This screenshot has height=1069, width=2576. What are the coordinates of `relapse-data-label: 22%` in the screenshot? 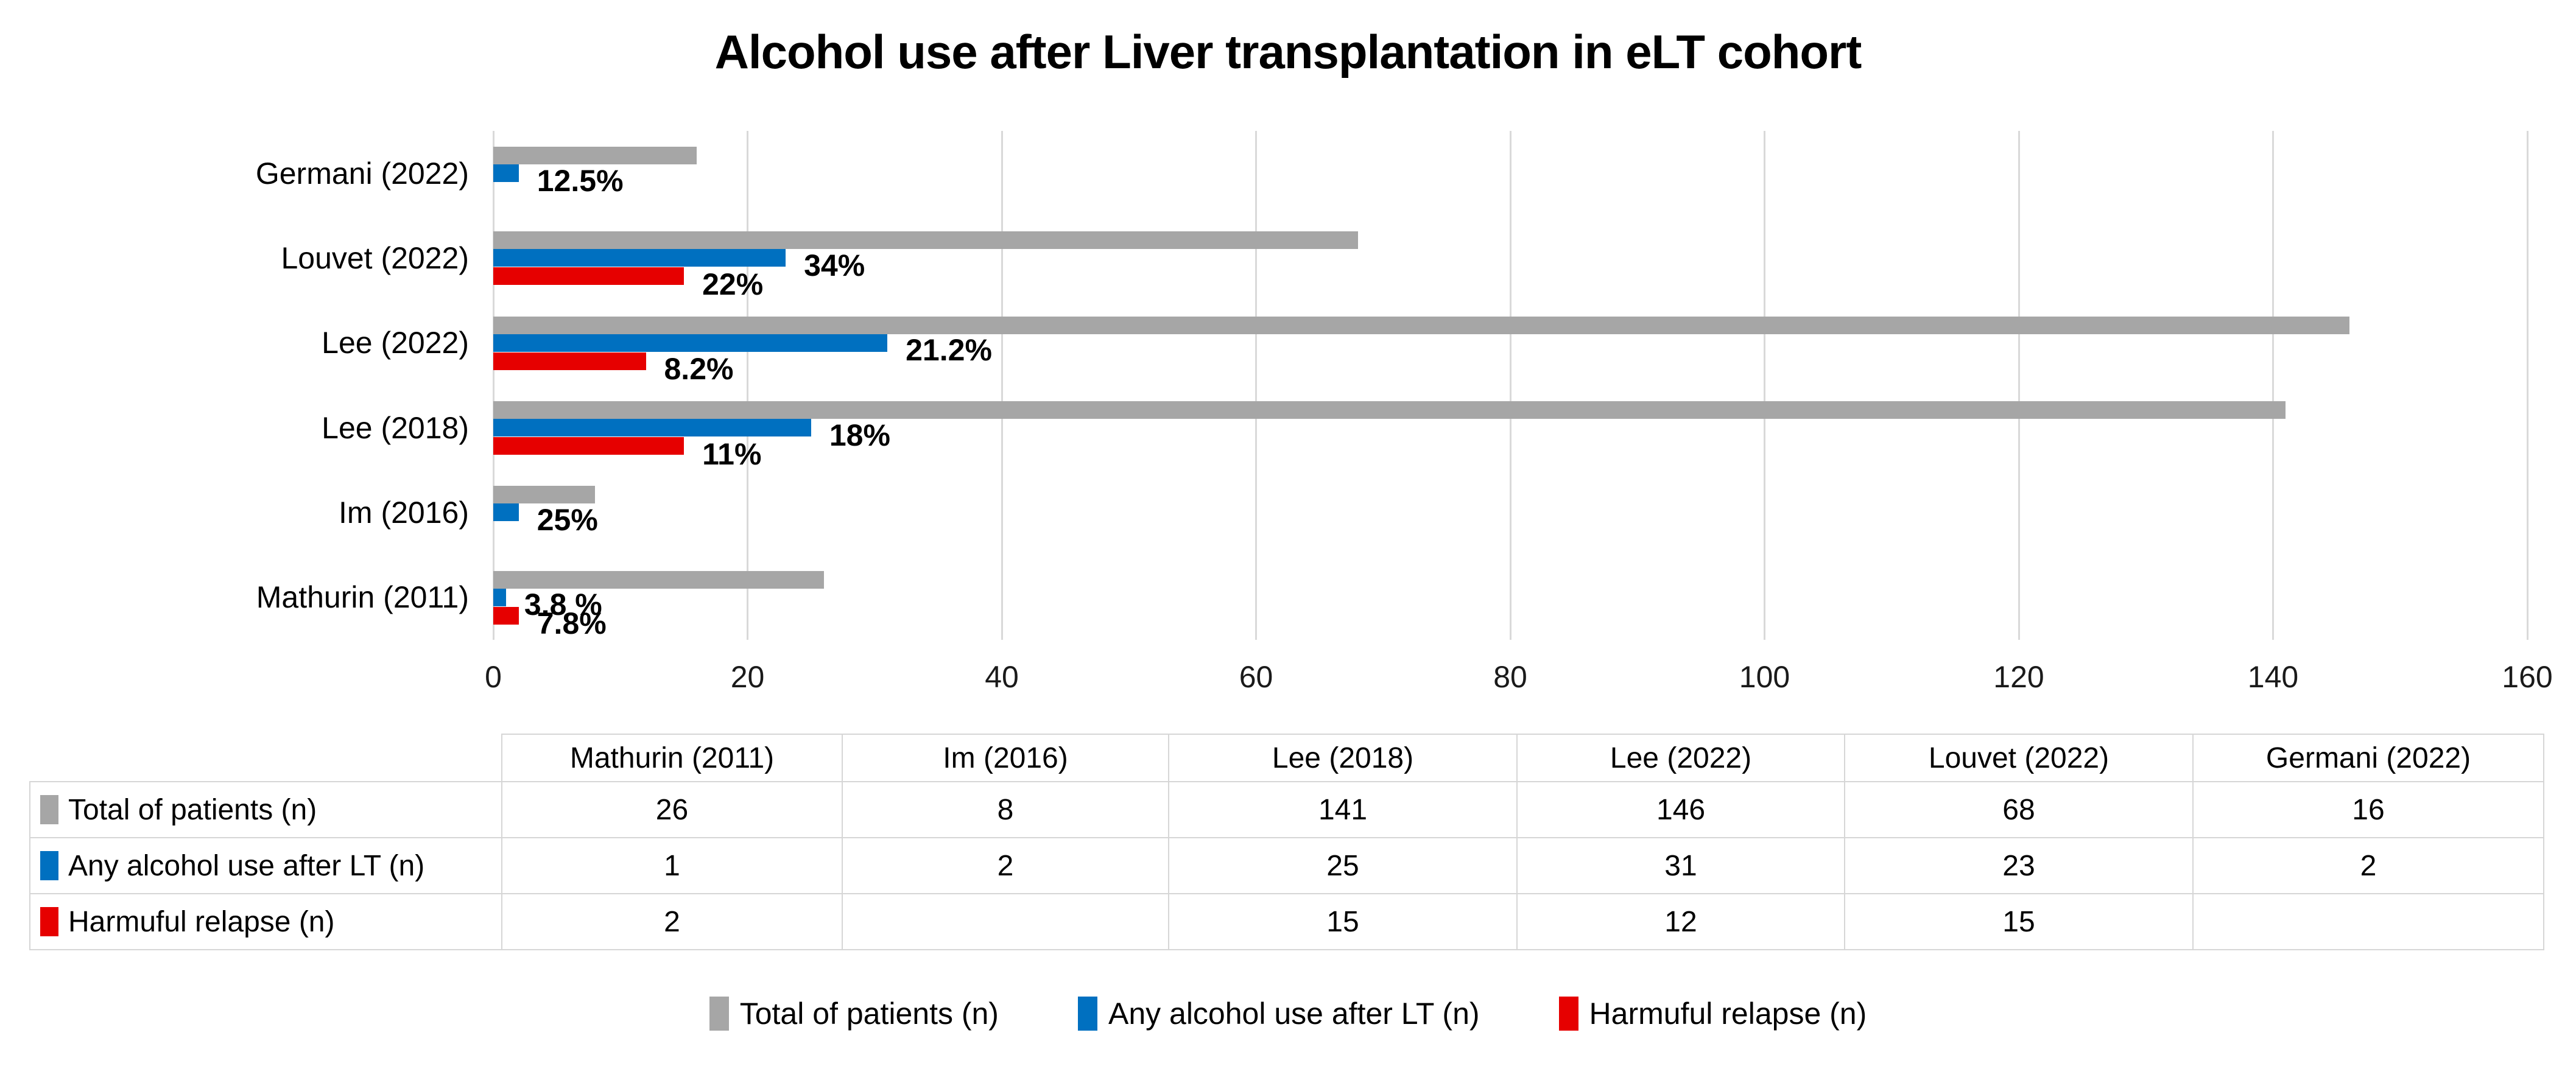 It's located at (733, 284).